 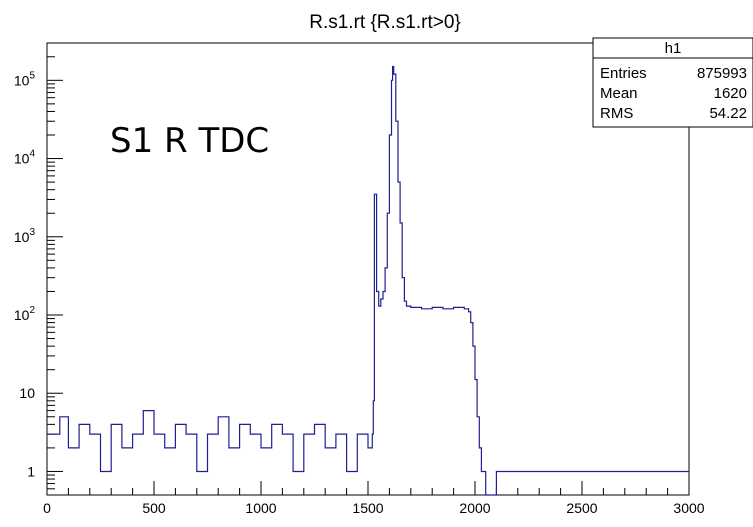 I want to click on y-tick-label: 10⁴, so click(x=25, y=158).